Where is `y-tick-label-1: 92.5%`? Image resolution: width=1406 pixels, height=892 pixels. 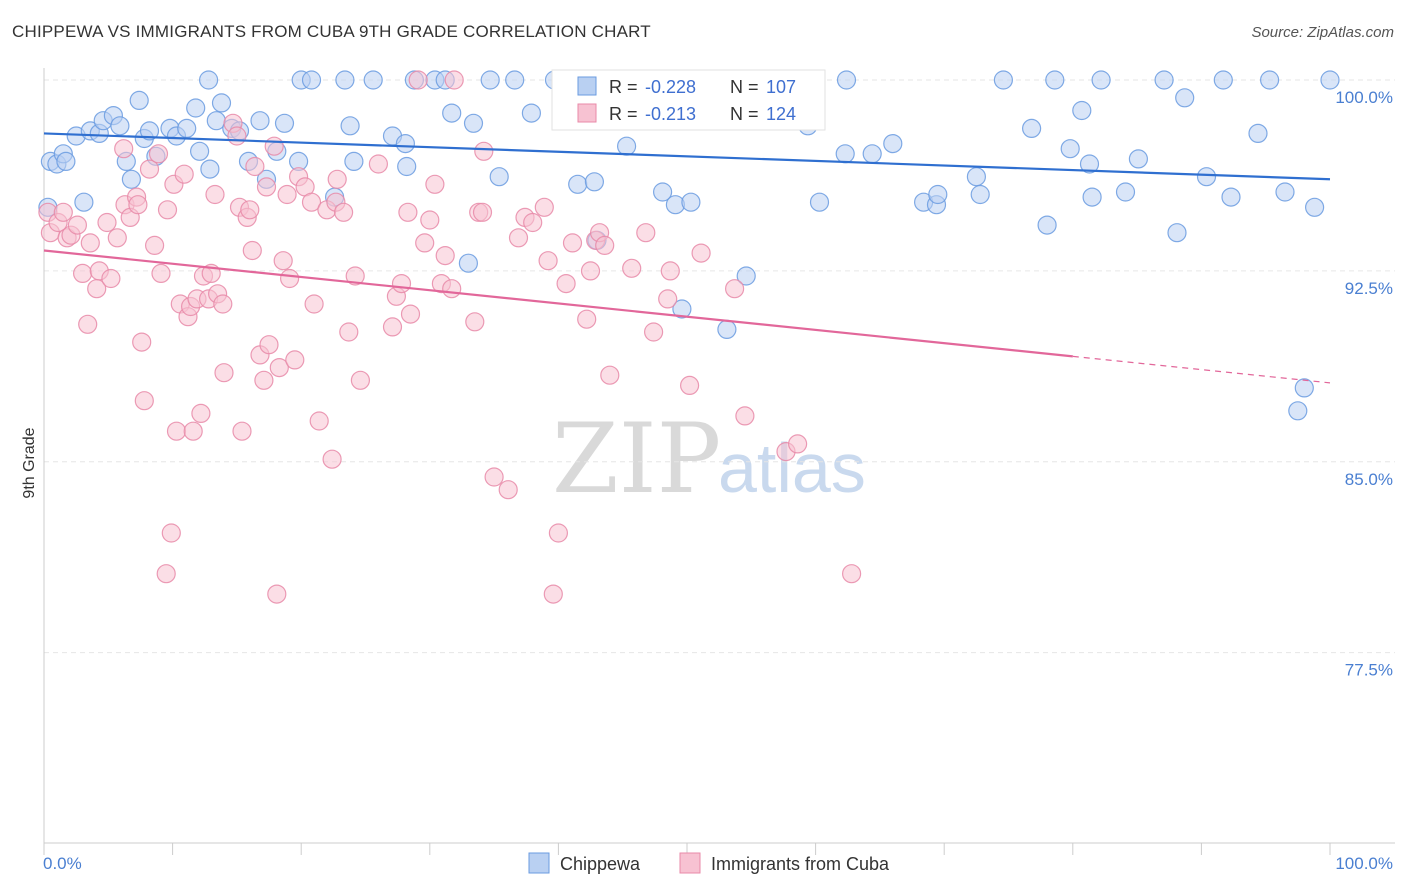
y-tick-label-1: 92.5% is located at coordinates (1369, 288).